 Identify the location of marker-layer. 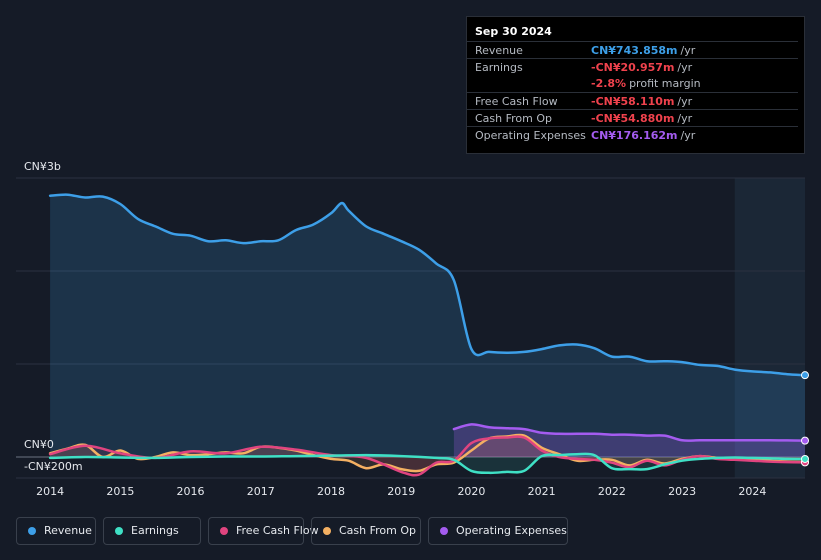
(805, 419).